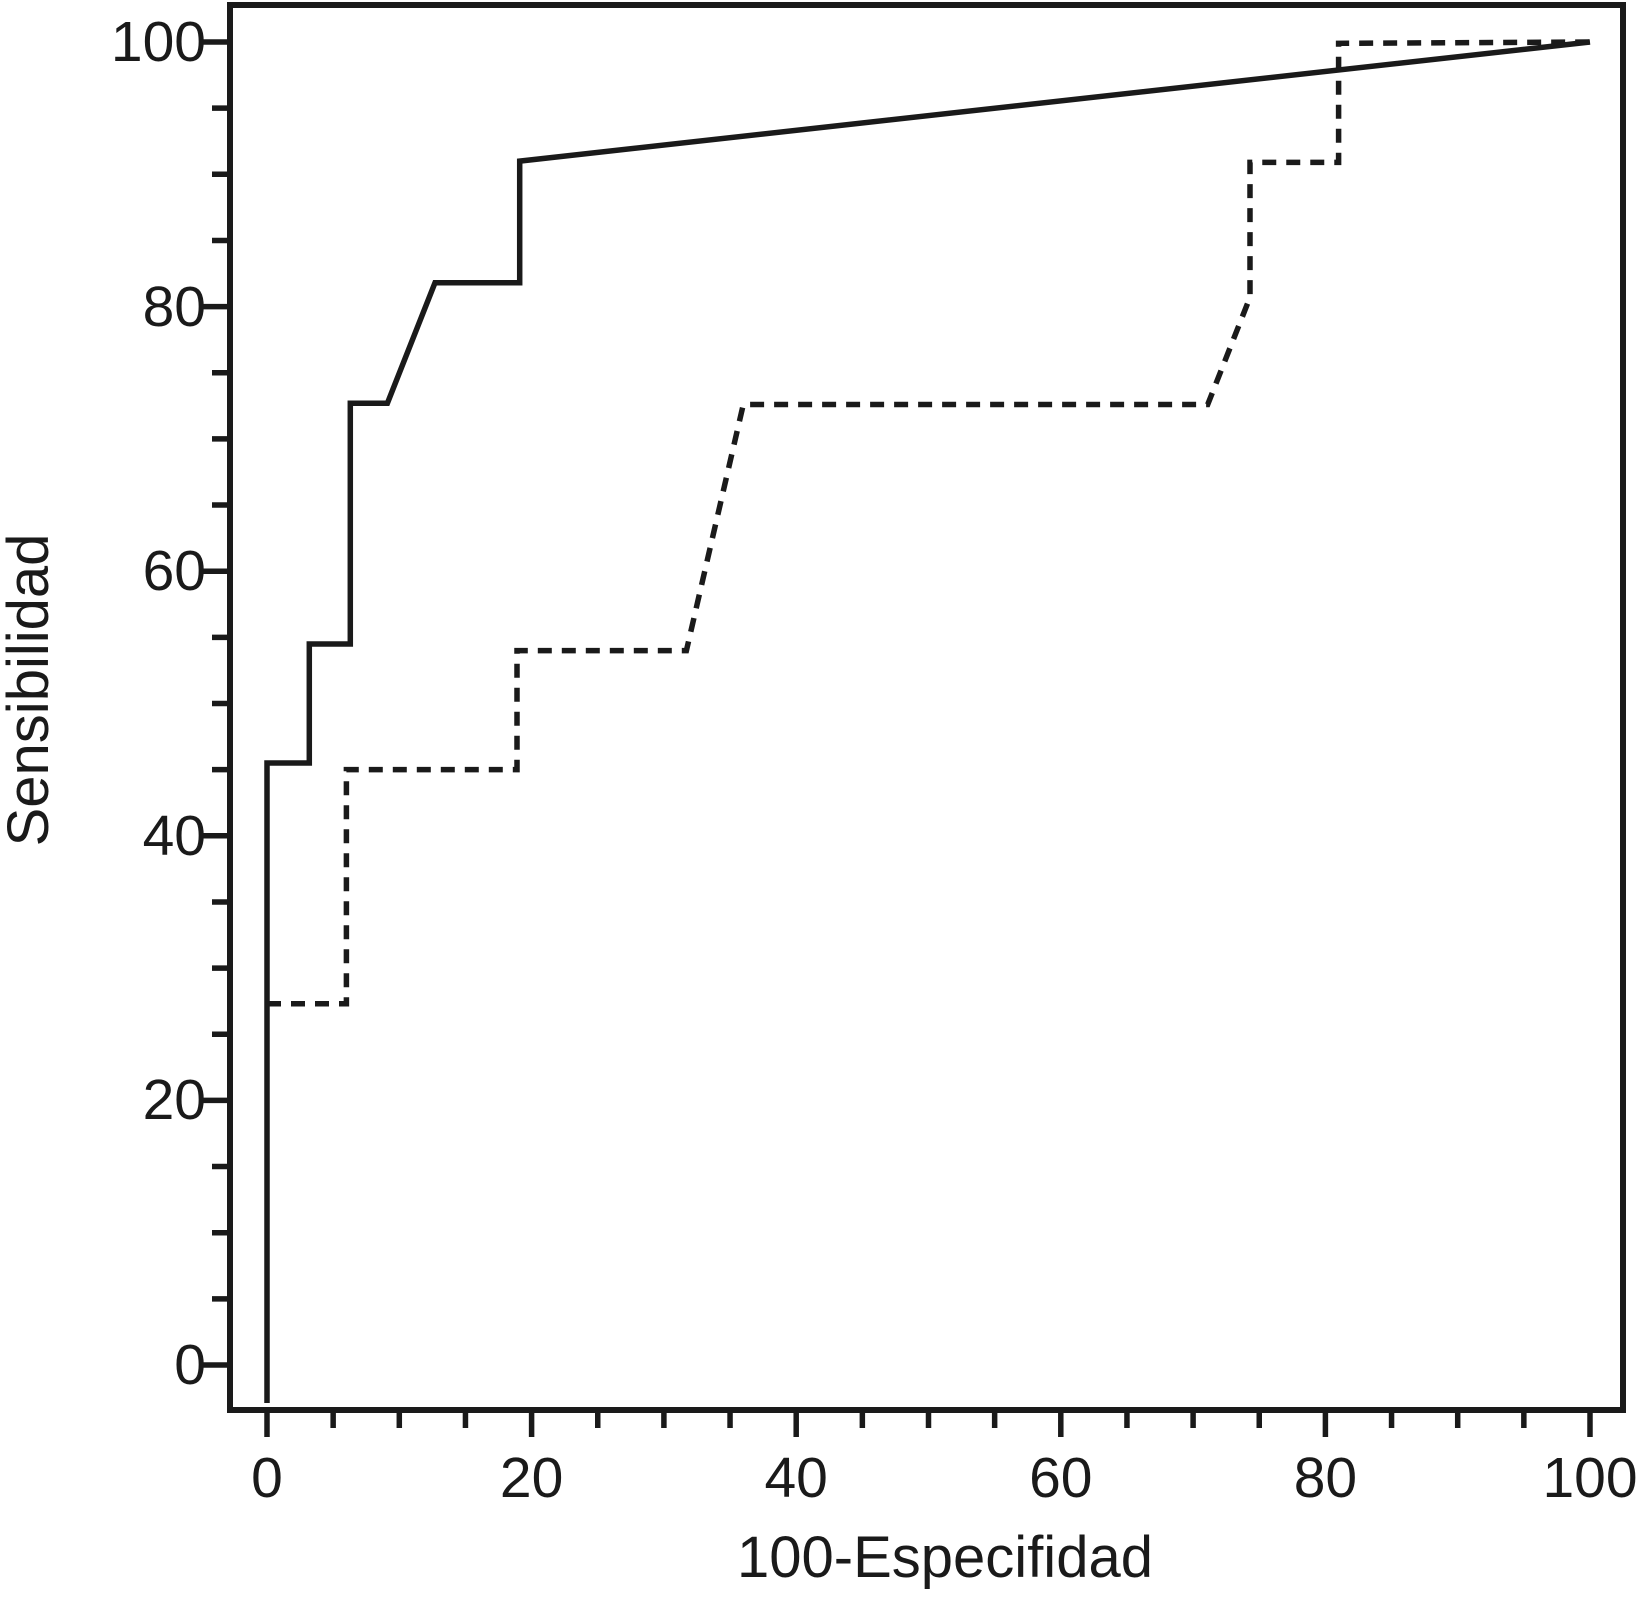 This screenshot has height=1604, width=1636. I want to click on y-tick-label: 40, so click(174, 835).